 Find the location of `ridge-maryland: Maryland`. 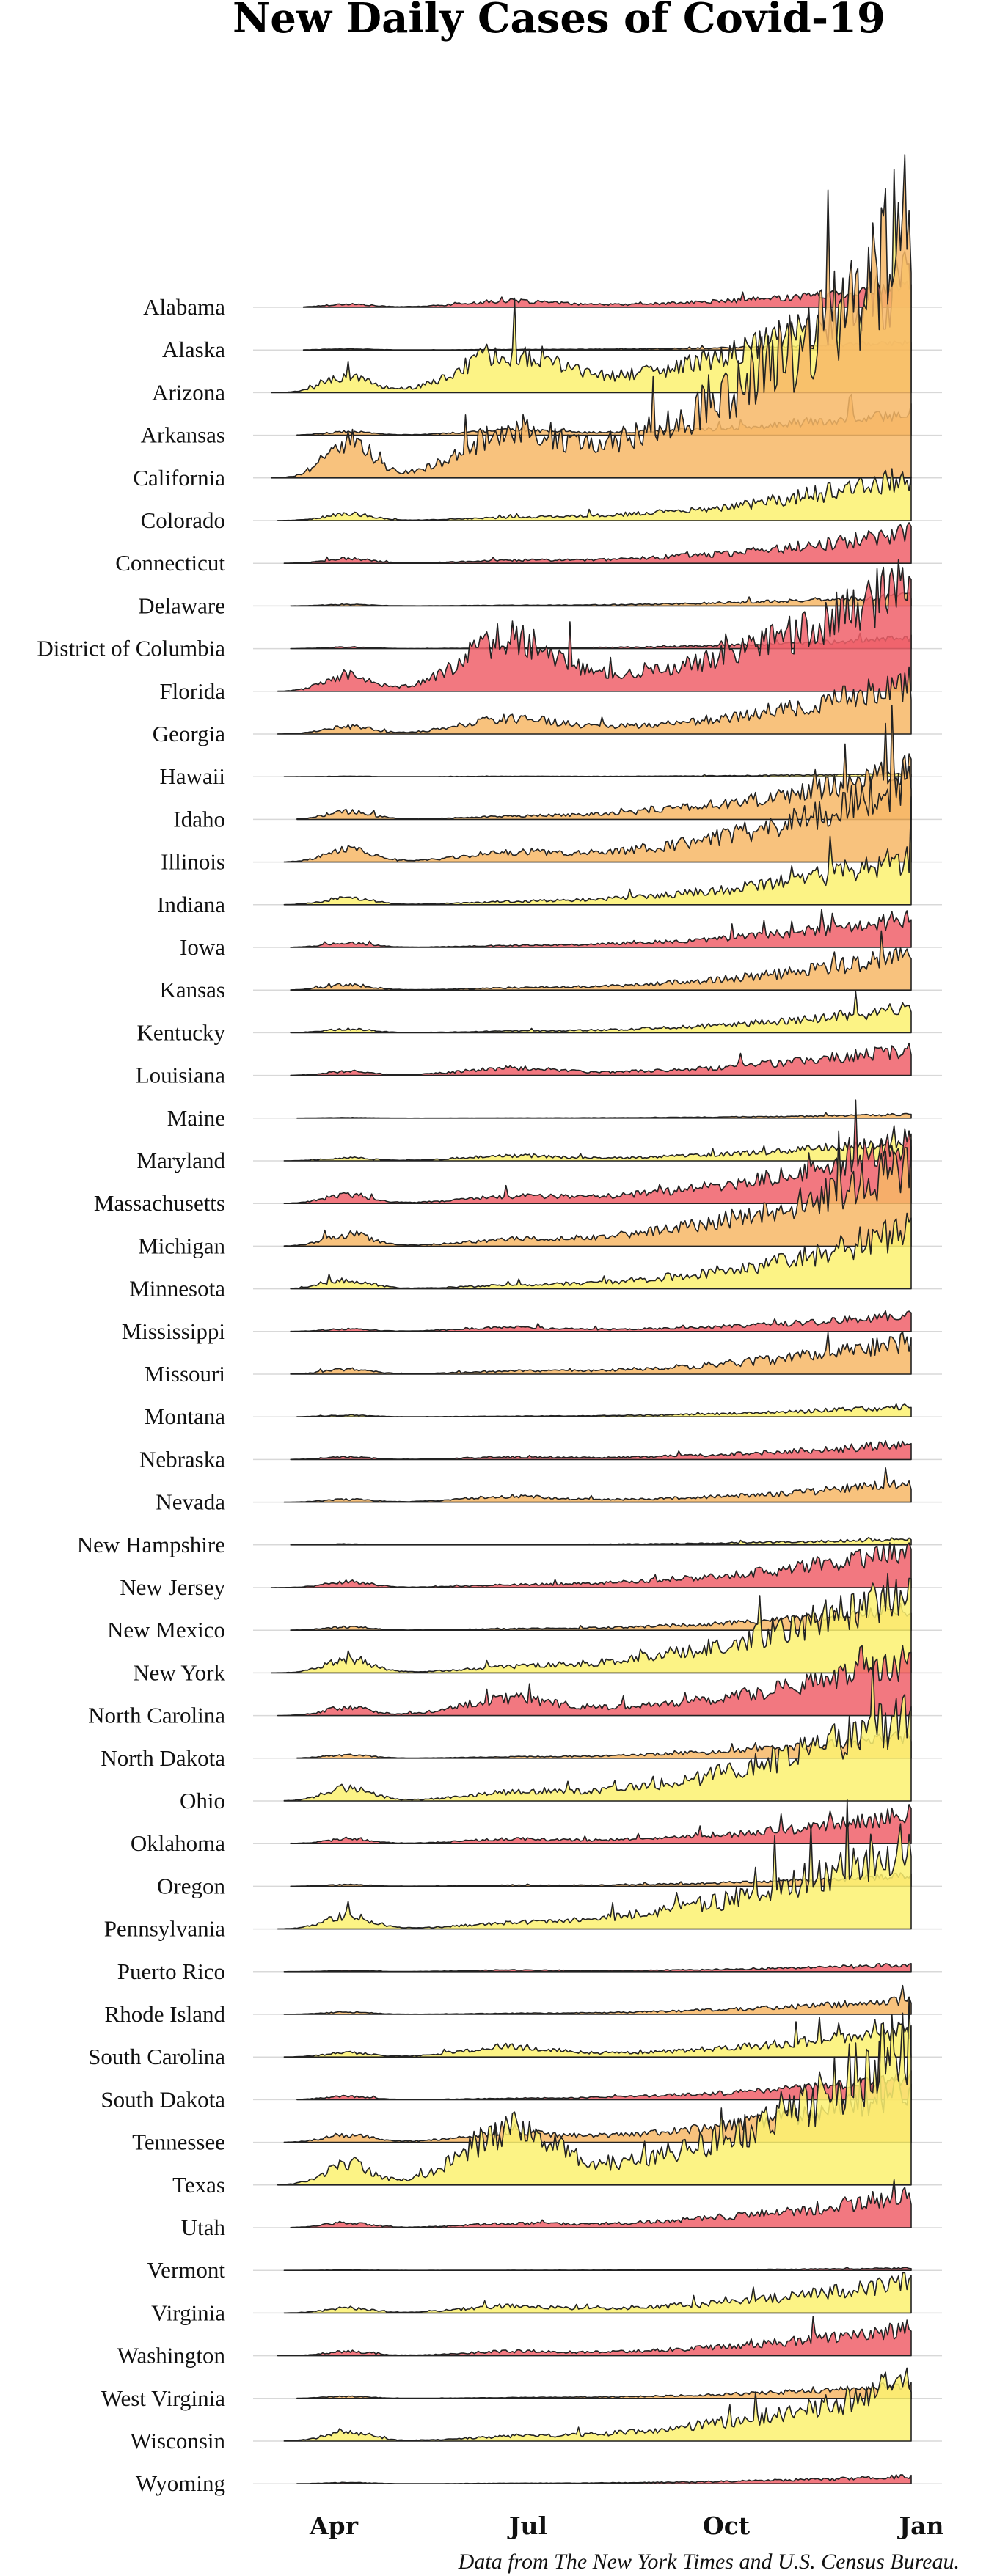

ridge-maryland: Maryland is located at coordinates (539, 1149).